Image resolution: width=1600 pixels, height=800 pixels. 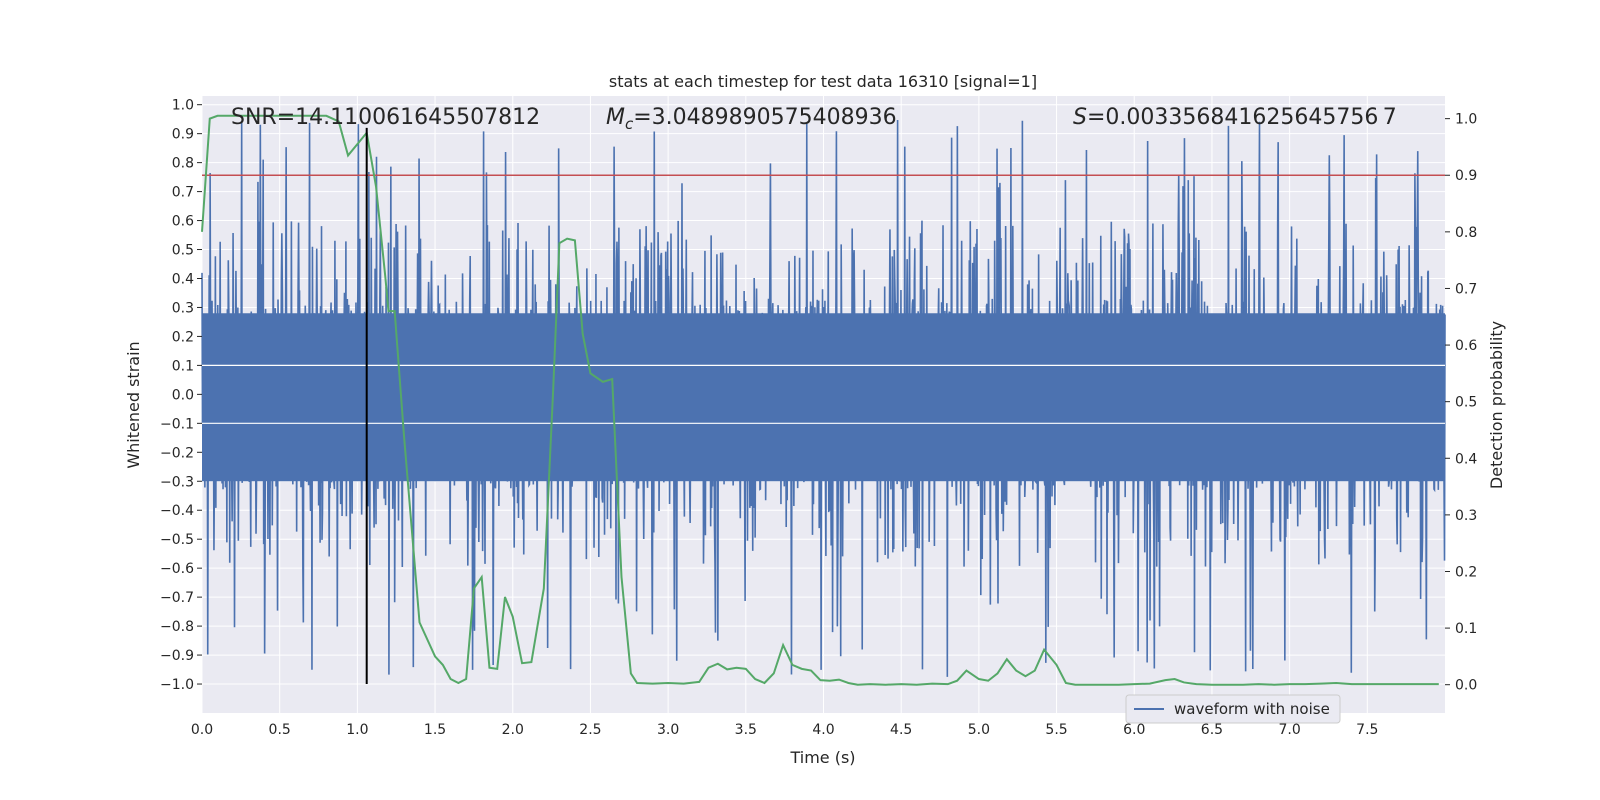 I want to click on legend-box, so click(x=1233, y=709).